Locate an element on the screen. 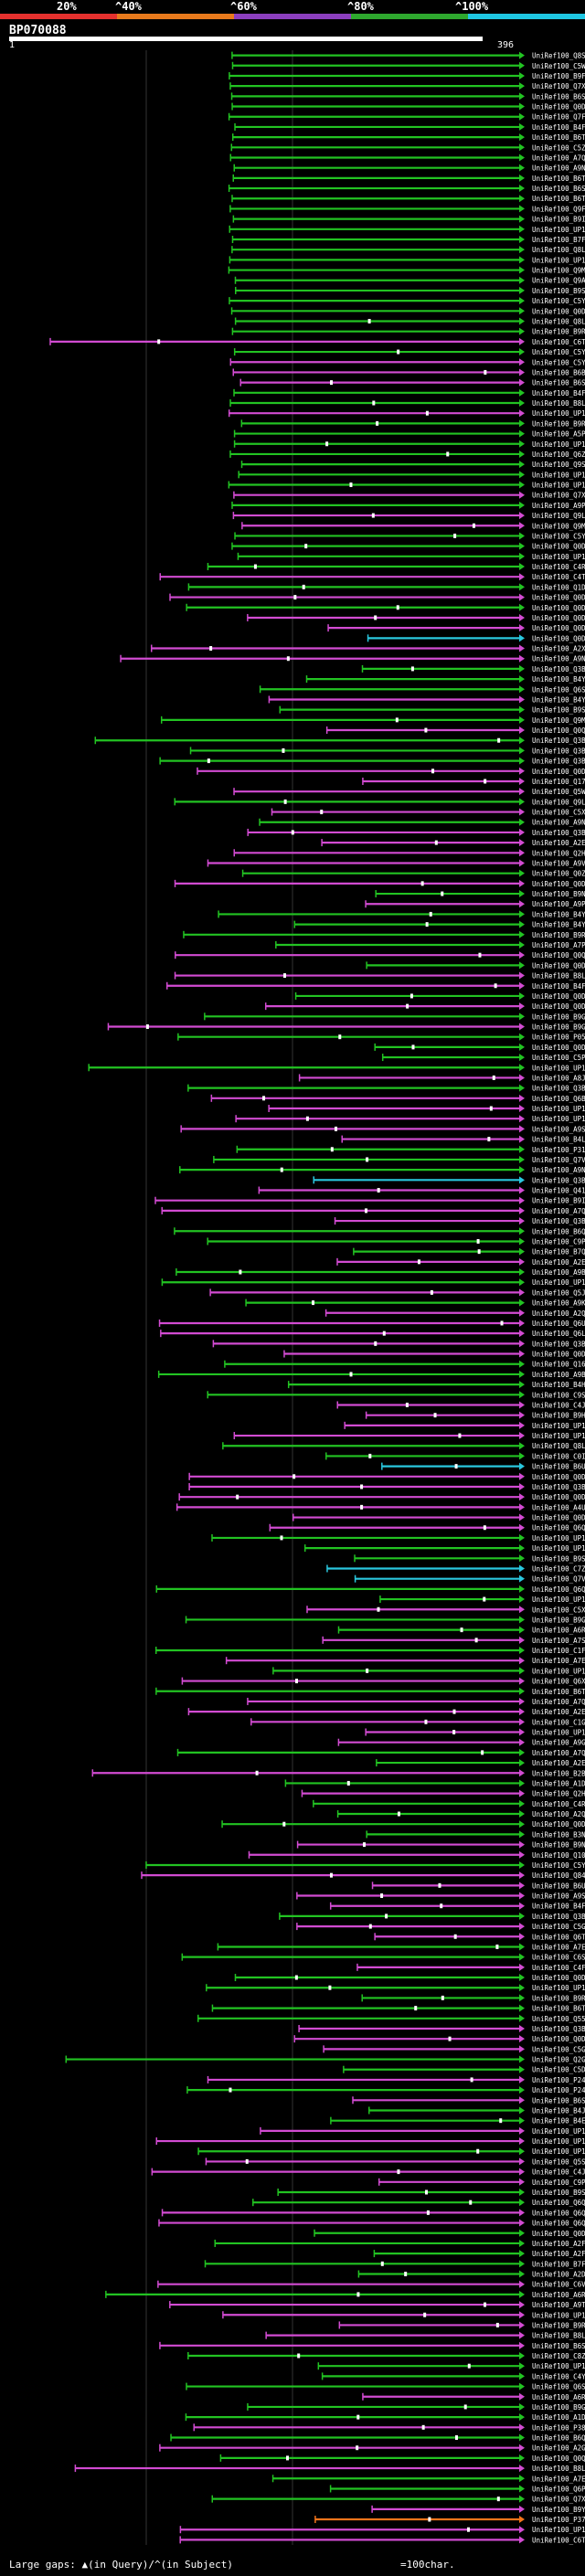  hit-label: UniRef100_Q6SAY0 is located at coordinates (559, 2387).